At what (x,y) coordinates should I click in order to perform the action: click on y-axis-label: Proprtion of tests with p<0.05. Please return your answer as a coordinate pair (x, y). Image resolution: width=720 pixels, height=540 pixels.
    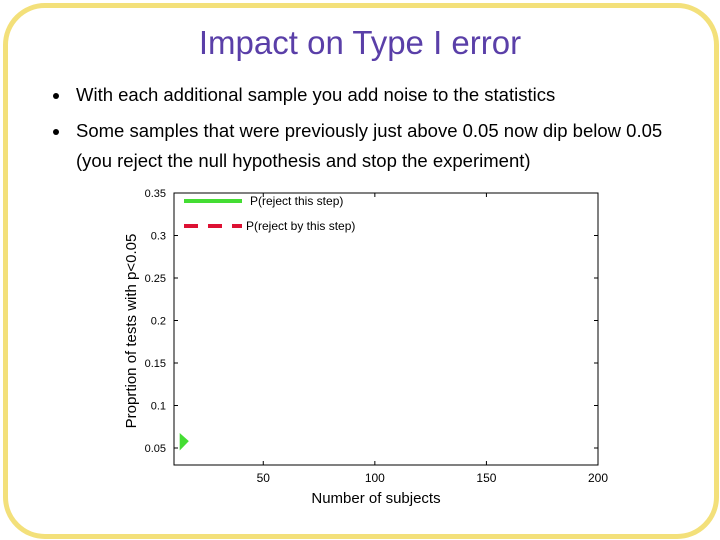
    Looking at the image, I should click on (131, 331).